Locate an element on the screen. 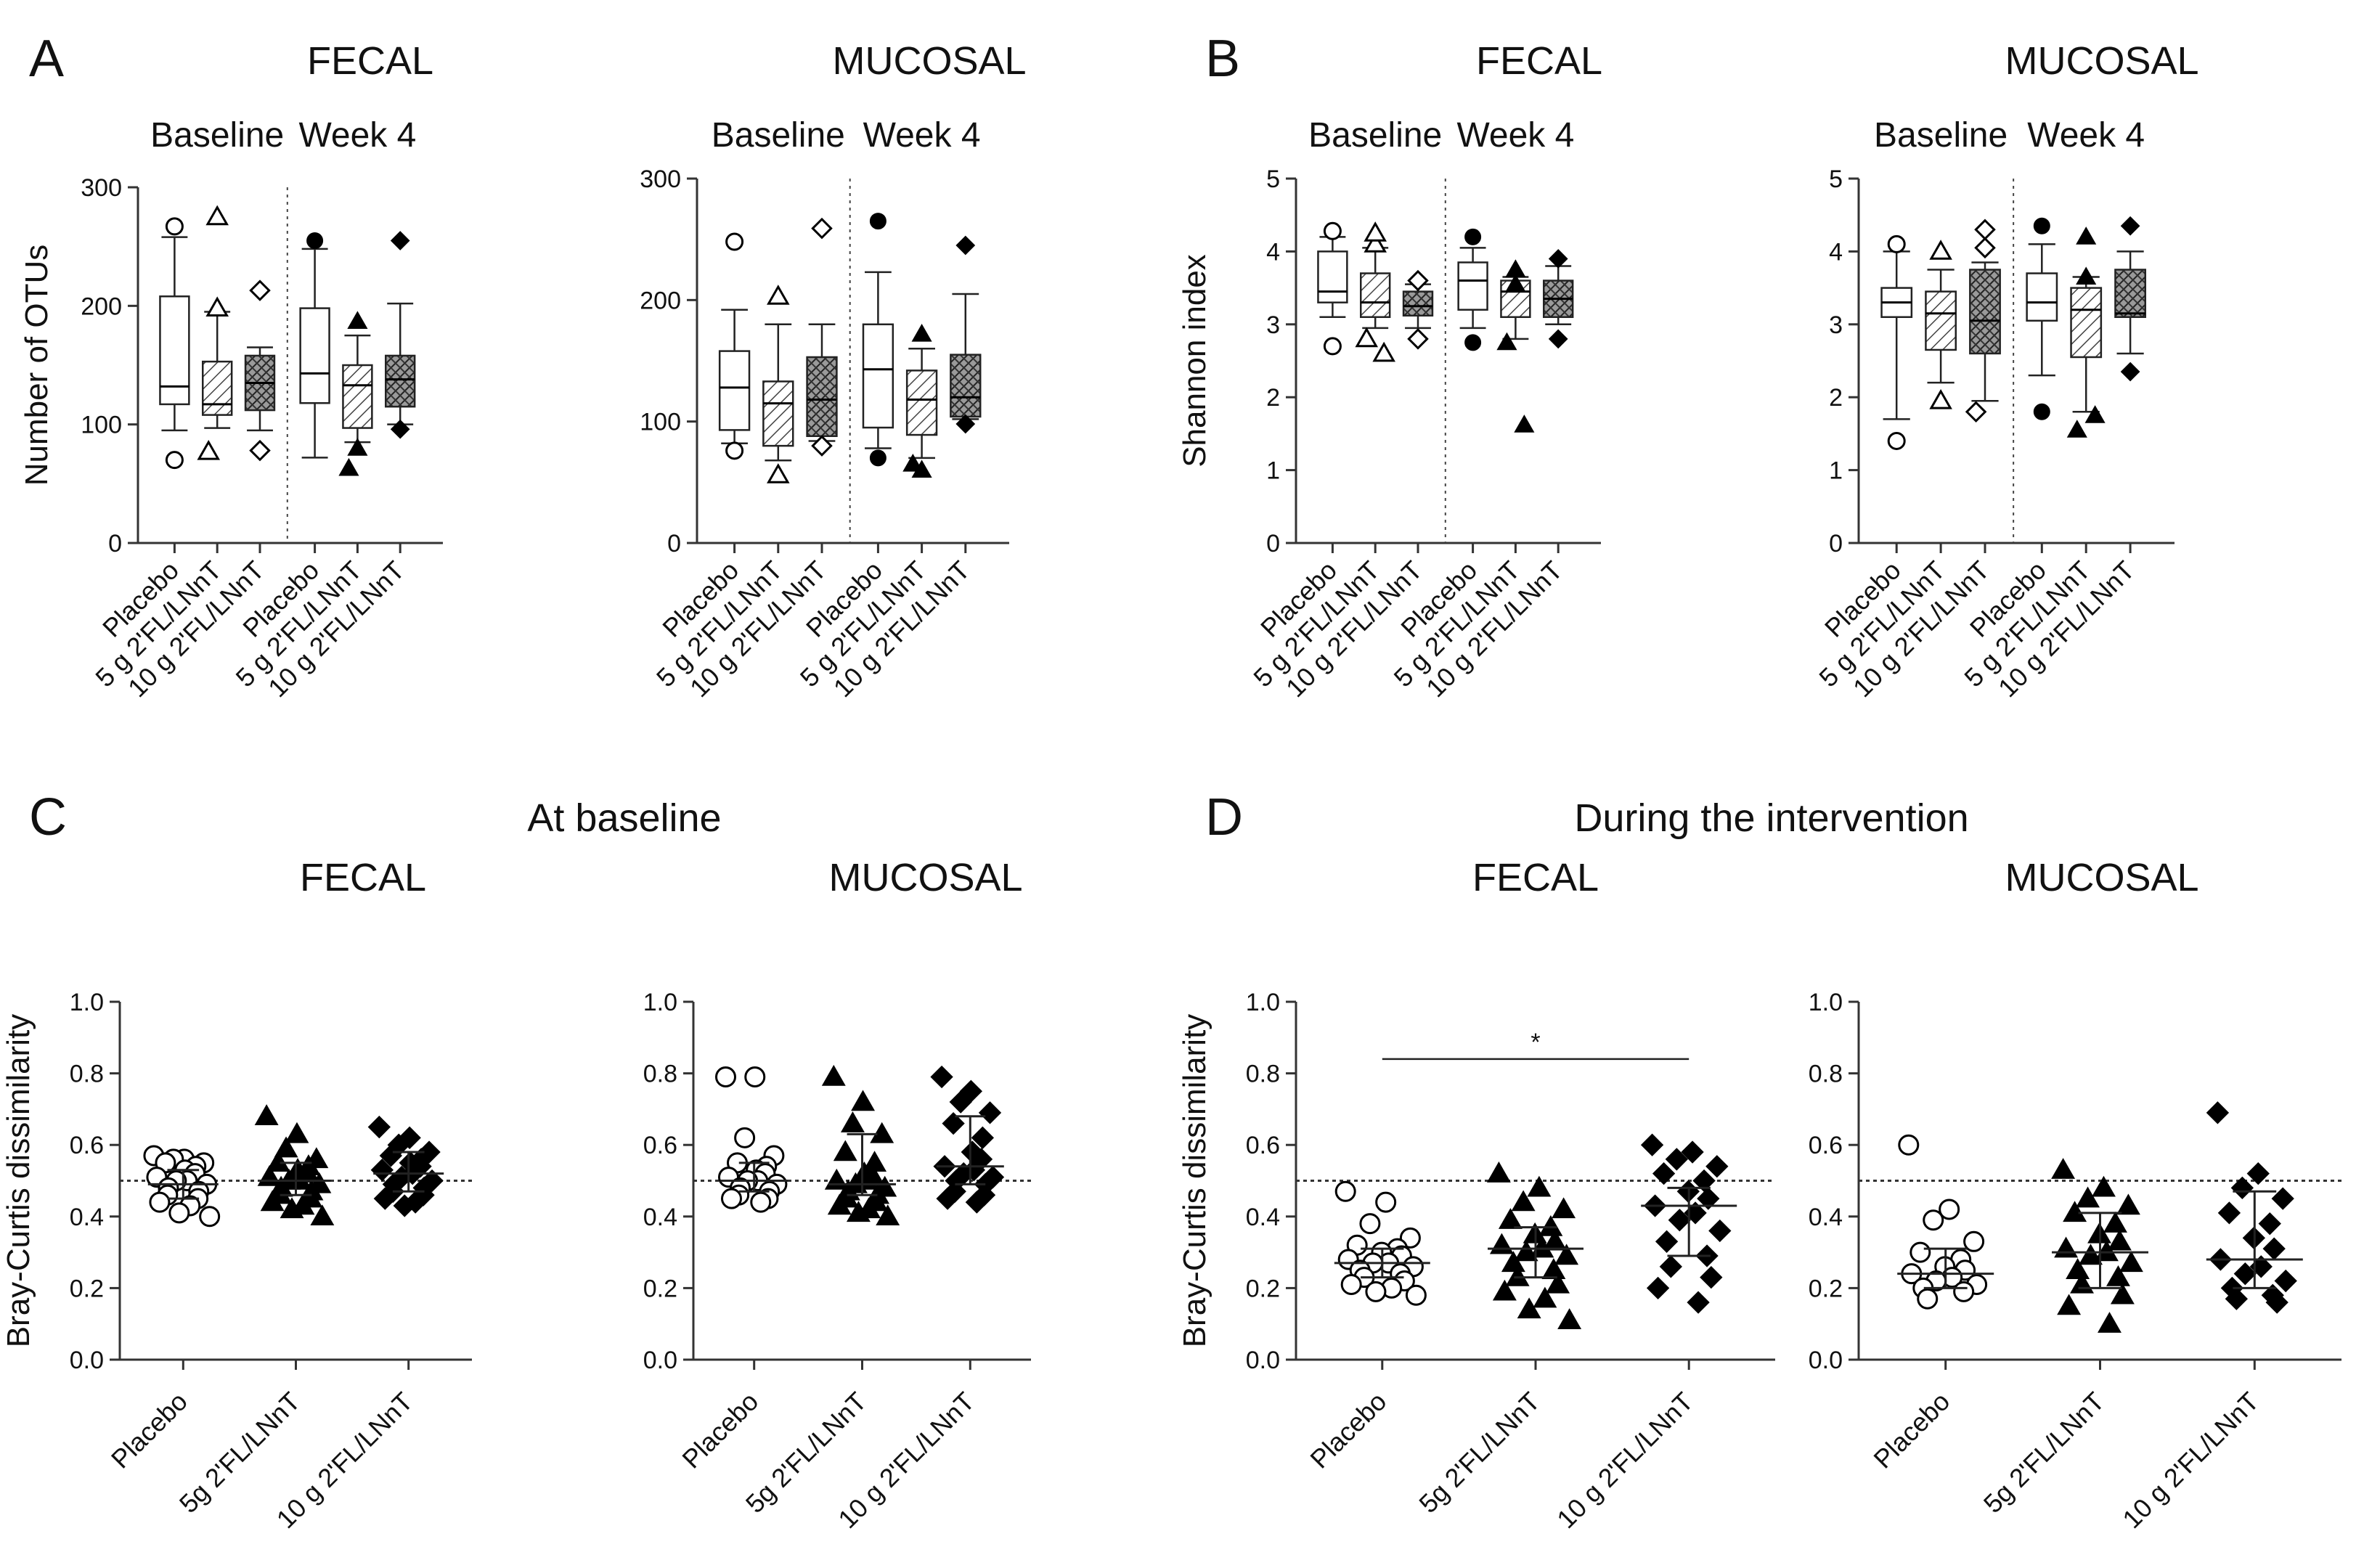 This screenshot has height=1568, width=2364. y-tick-label: 300 is located at coordinates (101, 188).